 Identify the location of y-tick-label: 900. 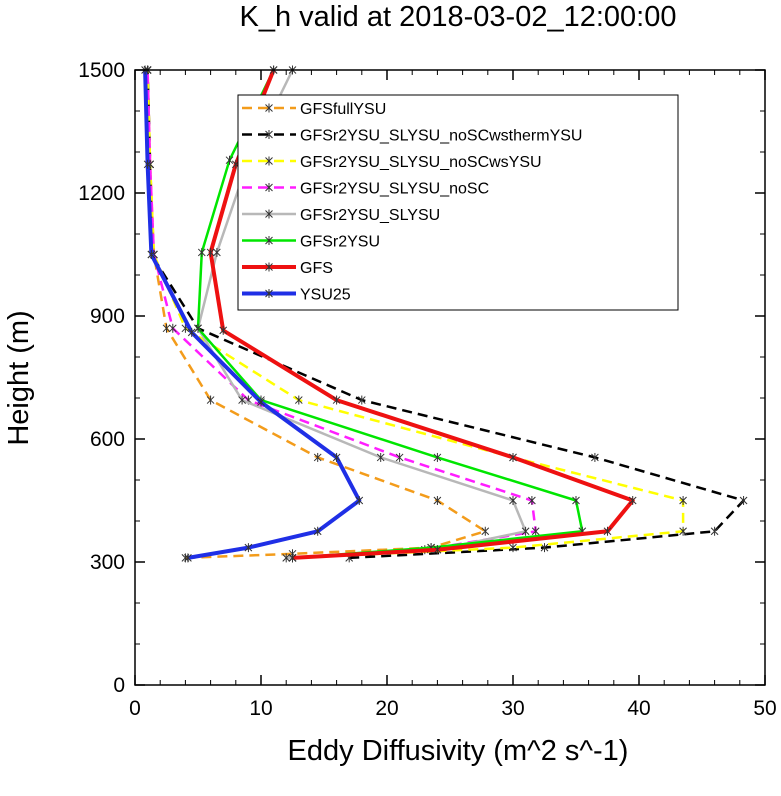
(107, 316).